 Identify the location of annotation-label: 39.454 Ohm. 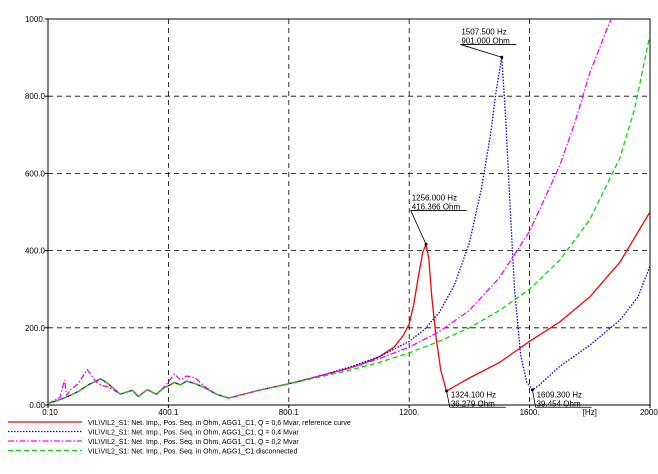
(559, 403).